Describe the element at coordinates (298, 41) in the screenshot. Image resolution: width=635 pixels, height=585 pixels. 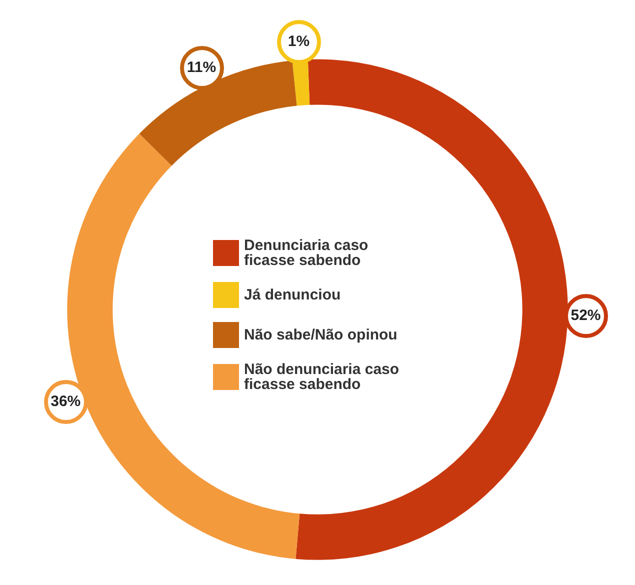
I see `data-label: 1%` at that location.